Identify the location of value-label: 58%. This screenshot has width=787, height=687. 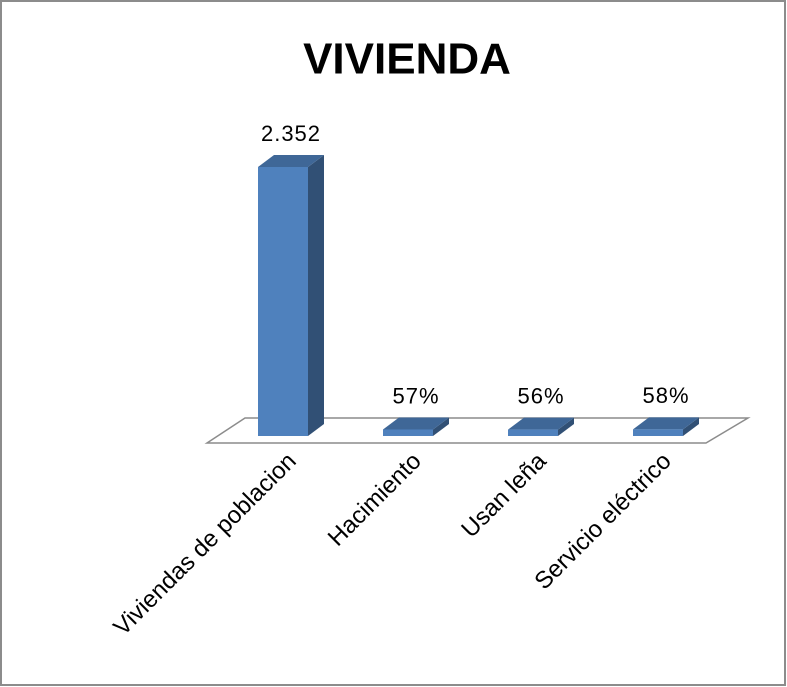
(665, 395).